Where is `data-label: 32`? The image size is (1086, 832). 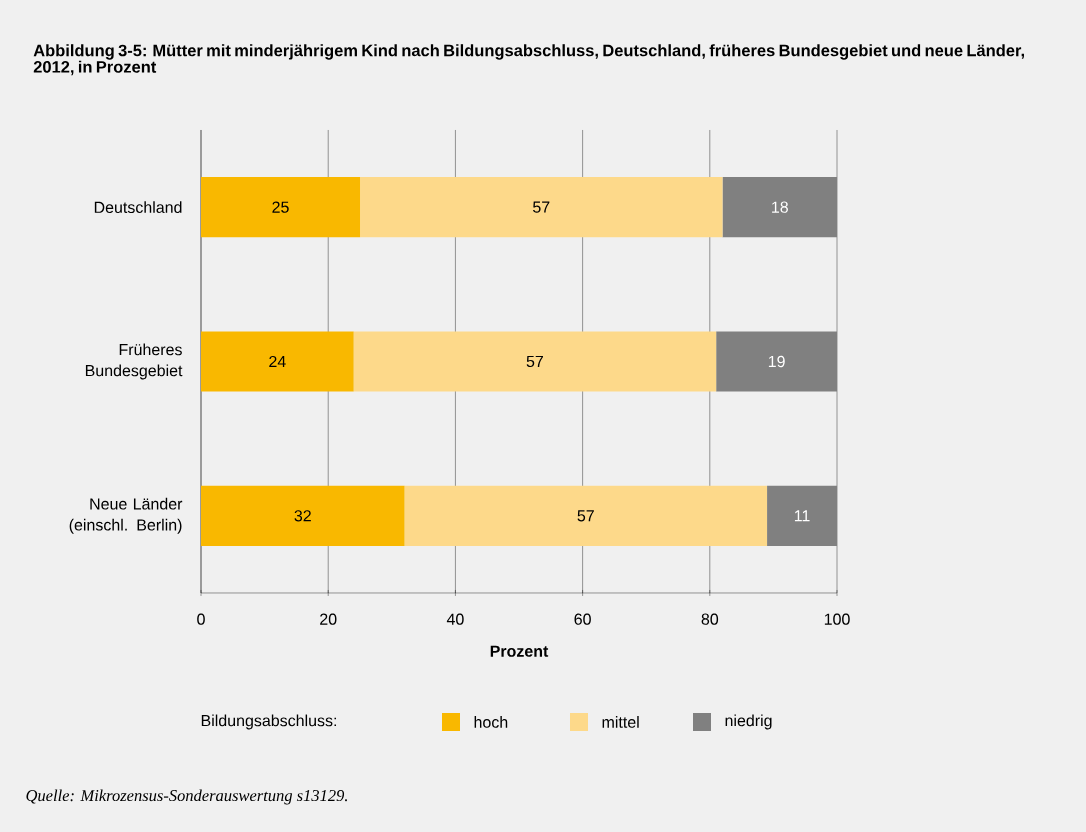 data-label: 32 is located at coordinates (302, 516).